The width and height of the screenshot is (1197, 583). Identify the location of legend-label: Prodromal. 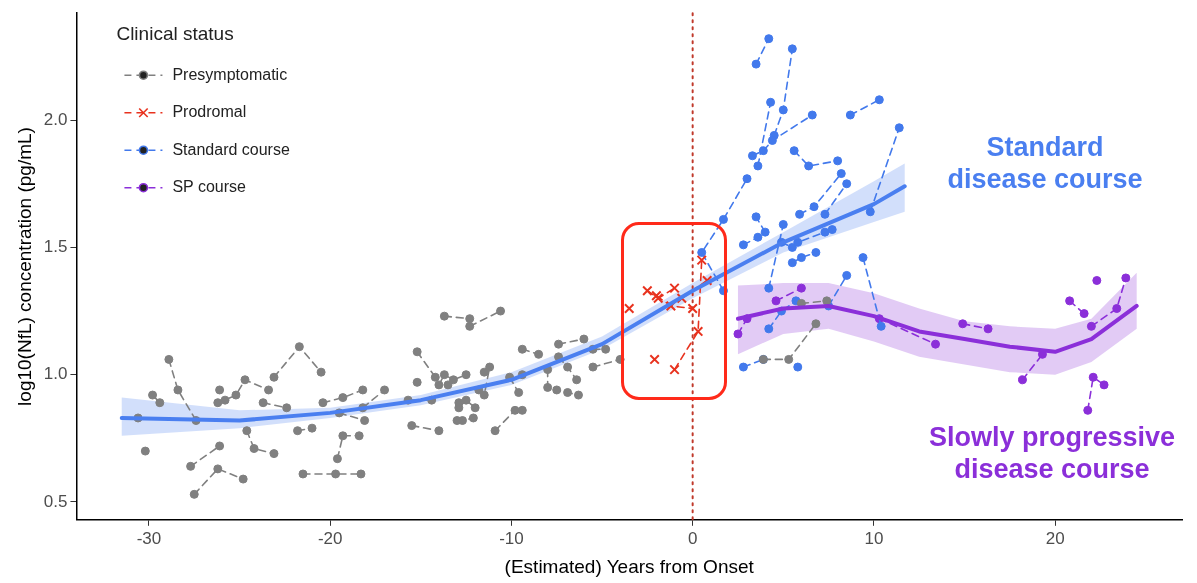
(209, 112).